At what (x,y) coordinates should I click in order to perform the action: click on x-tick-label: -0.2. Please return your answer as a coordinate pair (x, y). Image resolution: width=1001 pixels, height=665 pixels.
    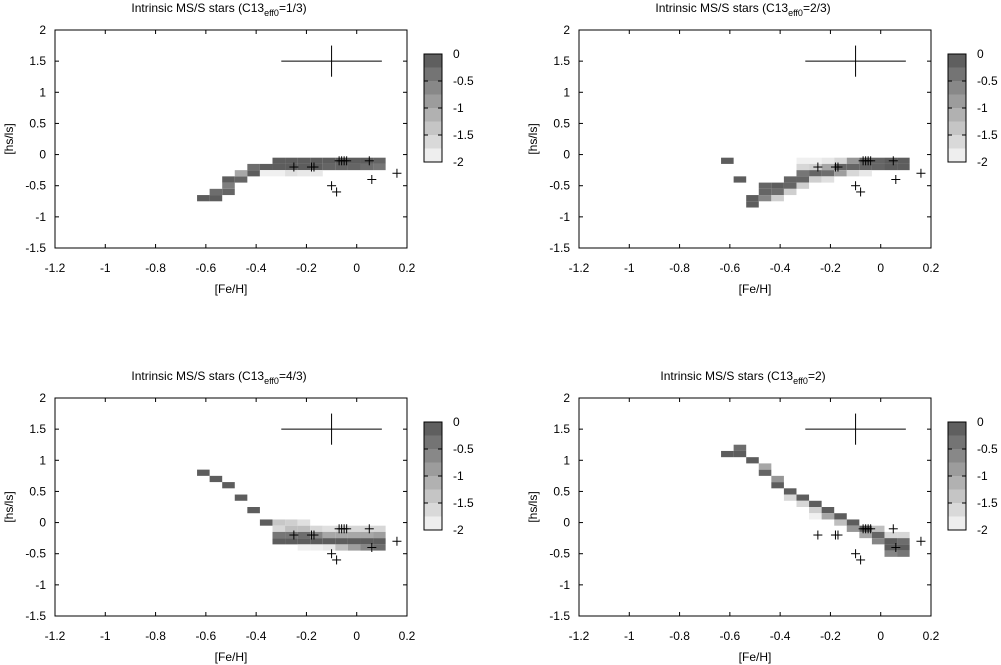
    Looking at the image, I should click on (830, 268).